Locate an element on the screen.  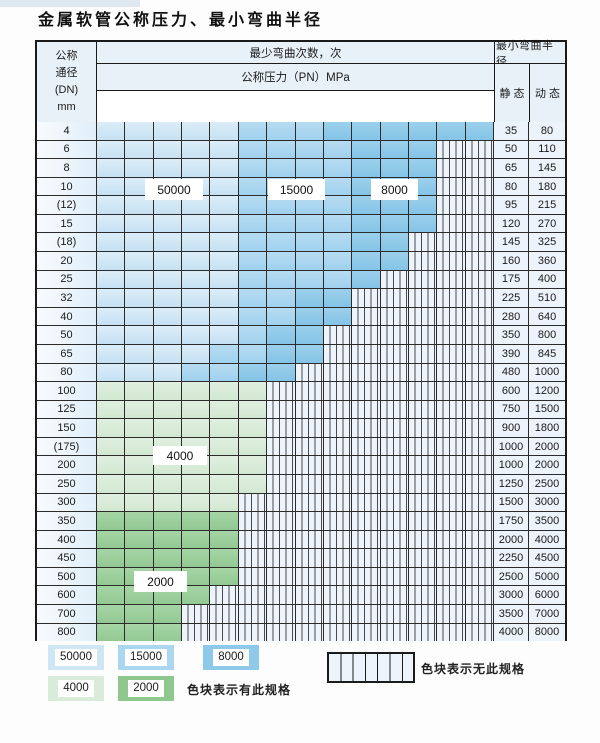
static-radius-cell: 175 is located at coordinates (512, 279).